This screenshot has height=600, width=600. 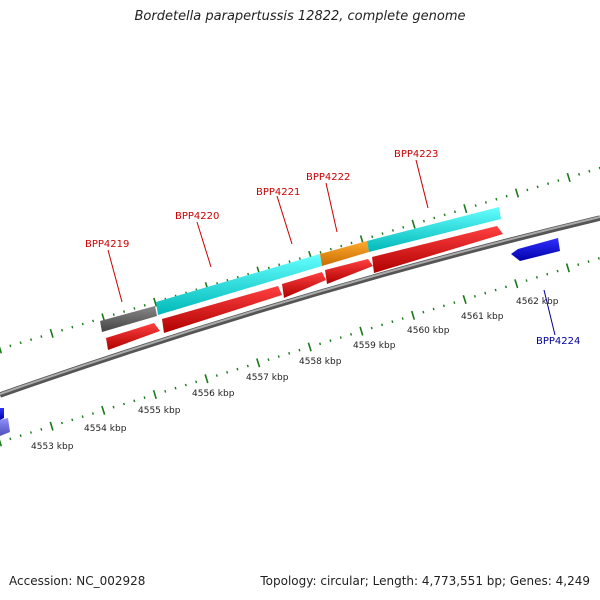 What do you see at coordinates (428, 331) in the screenshot?
I see `scale-label: 4560 kbp` at bounding box center [428, 331].